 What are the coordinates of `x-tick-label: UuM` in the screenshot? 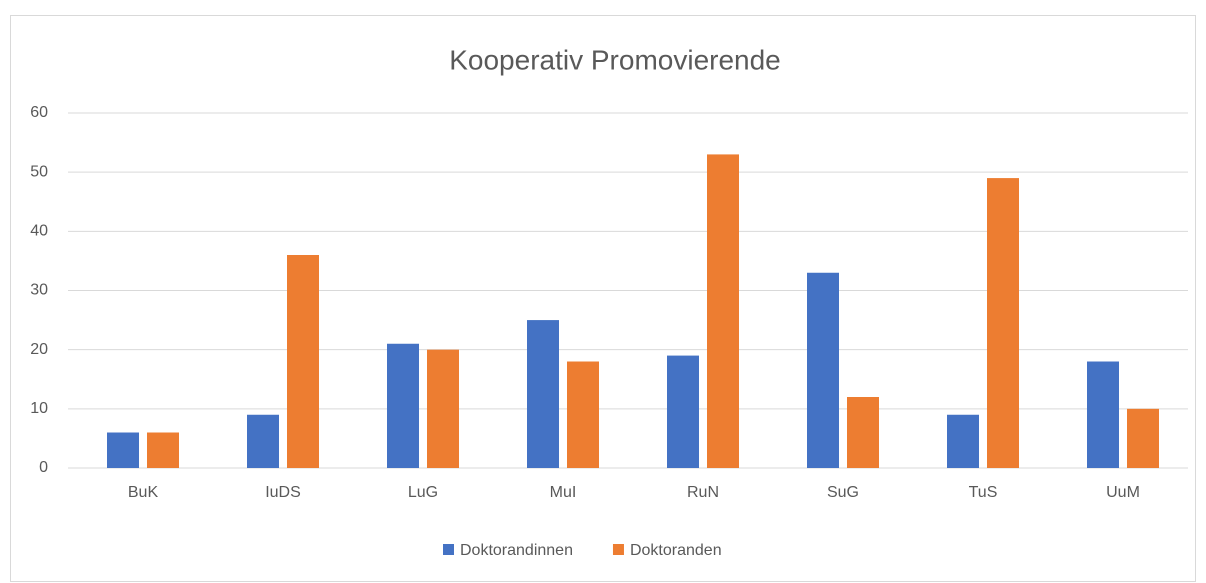 It's located at (1123, 492).